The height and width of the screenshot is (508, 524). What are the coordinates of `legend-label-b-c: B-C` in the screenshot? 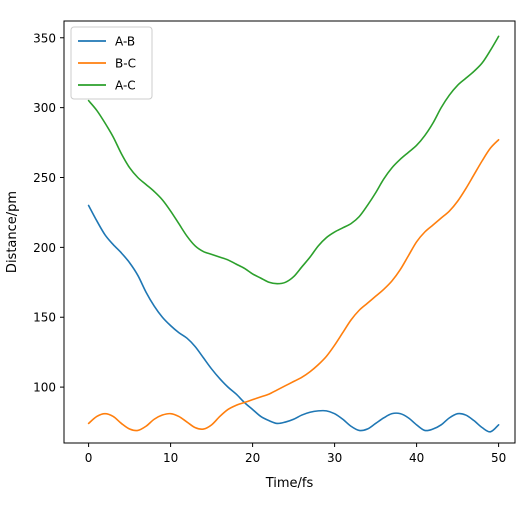 It's located at (125, 64).